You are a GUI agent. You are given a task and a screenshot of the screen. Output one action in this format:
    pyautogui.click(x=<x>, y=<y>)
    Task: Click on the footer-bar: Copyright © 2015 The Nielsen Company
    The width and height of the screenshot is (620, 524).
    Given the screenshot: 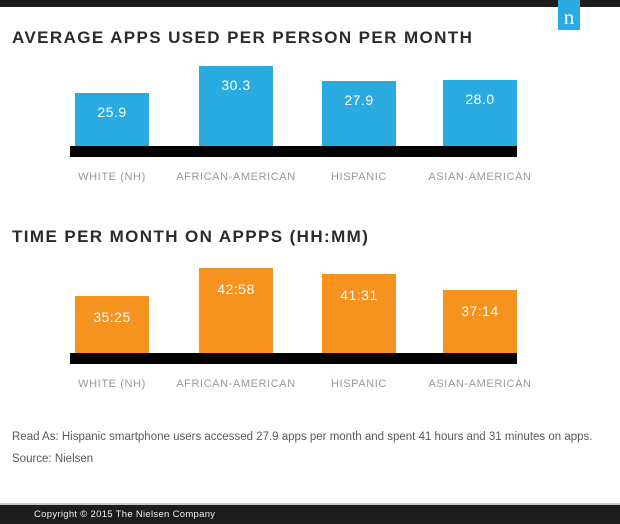 What is the action you would take?
    pyautogui.click(x=310, y=513)
    